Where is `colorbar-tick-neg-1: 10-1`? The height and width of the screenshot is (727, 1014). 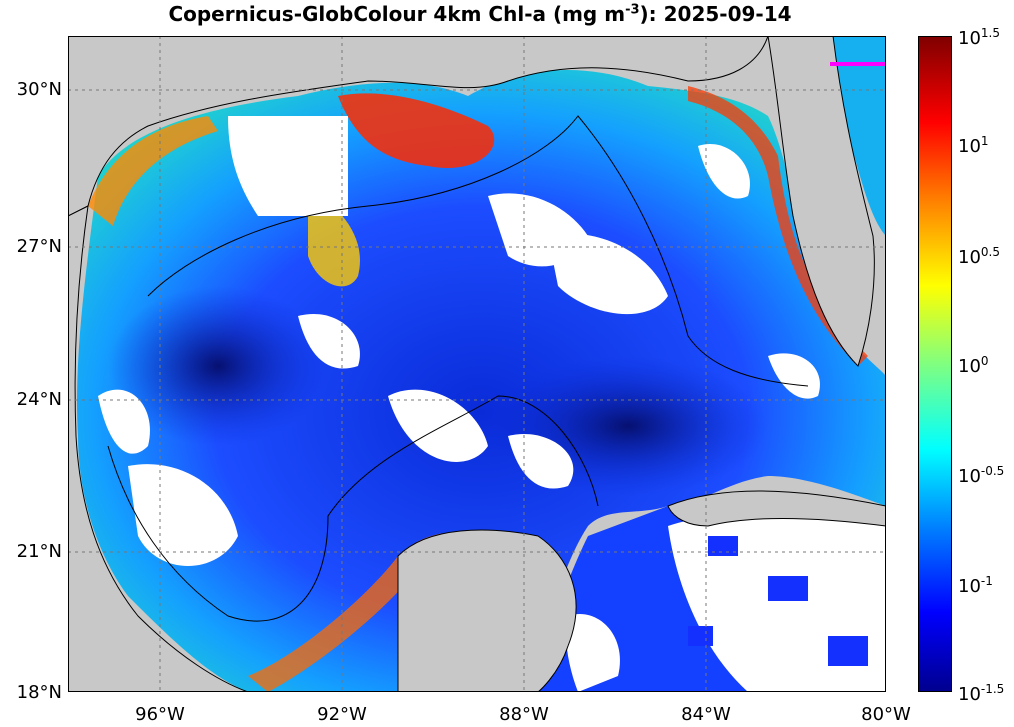
colorbar-tick-neg-1: 10-1 is located at coordinates (975, 585).